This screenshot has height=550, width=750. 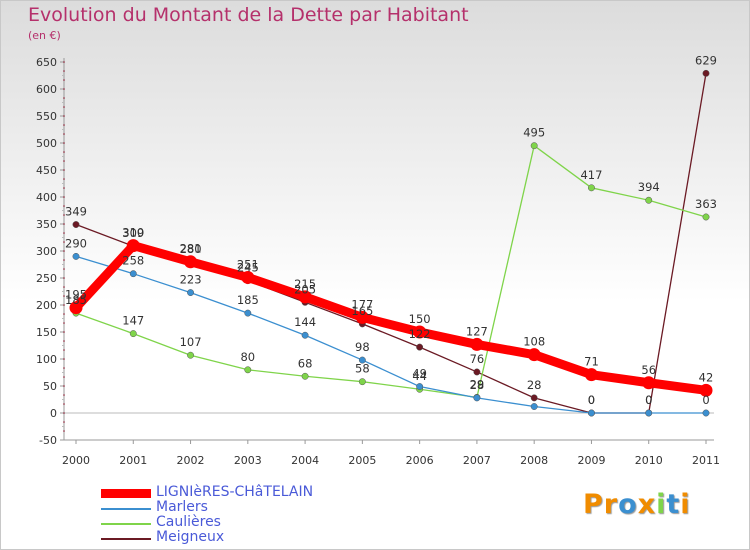 I want to click on y-tick-label: 450, so click(x=46, y=170).